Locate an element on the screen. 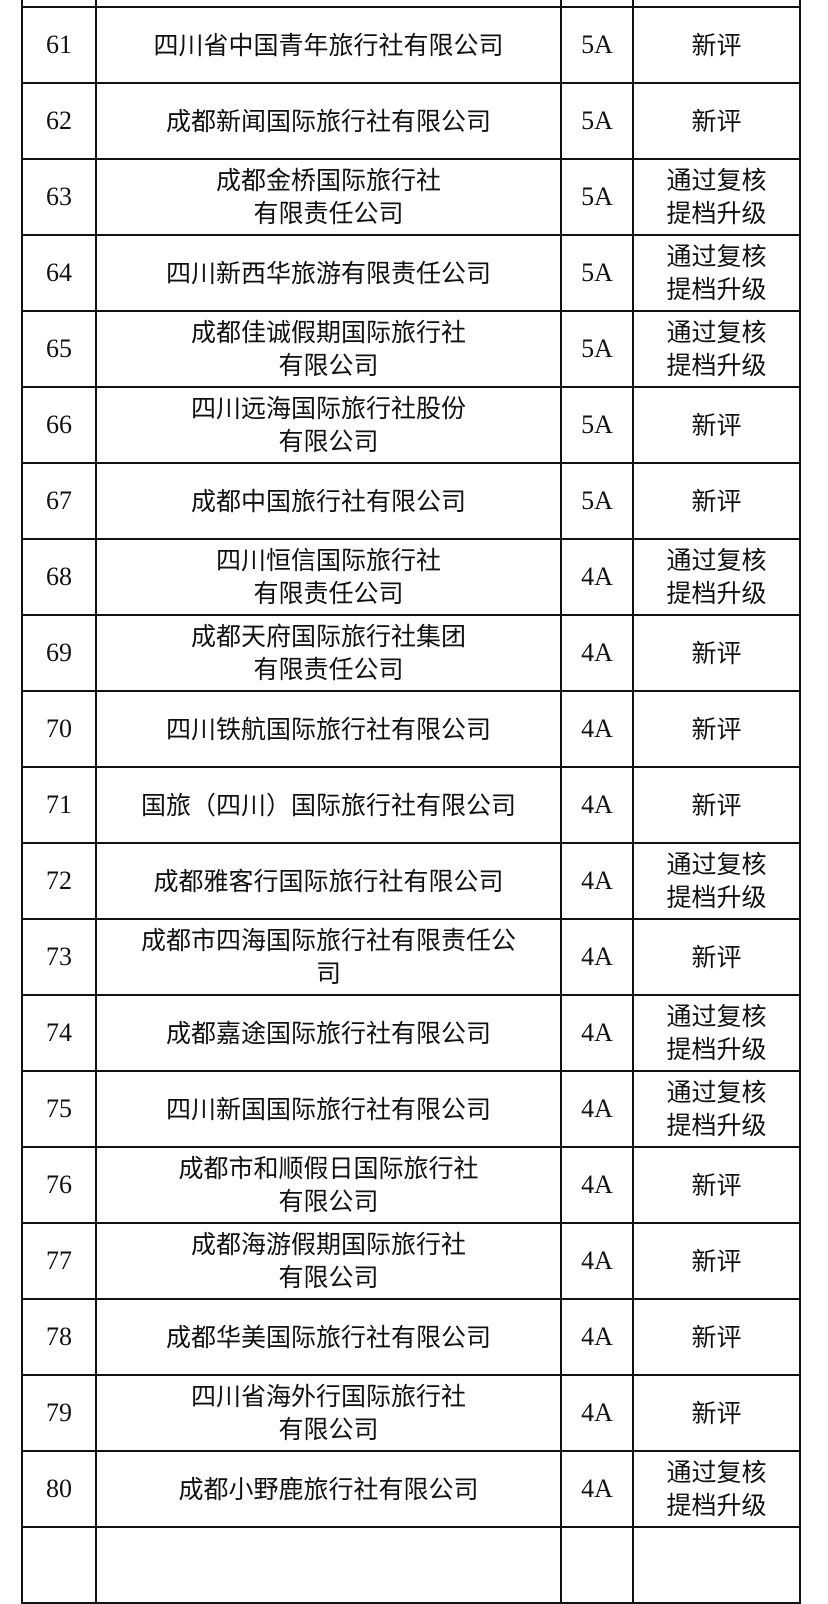 The height and width of the screenshot is (1604, 828). agency-name: 成都海游假期国际旅行社 有限公司 is located at coordinates (328, 1261).